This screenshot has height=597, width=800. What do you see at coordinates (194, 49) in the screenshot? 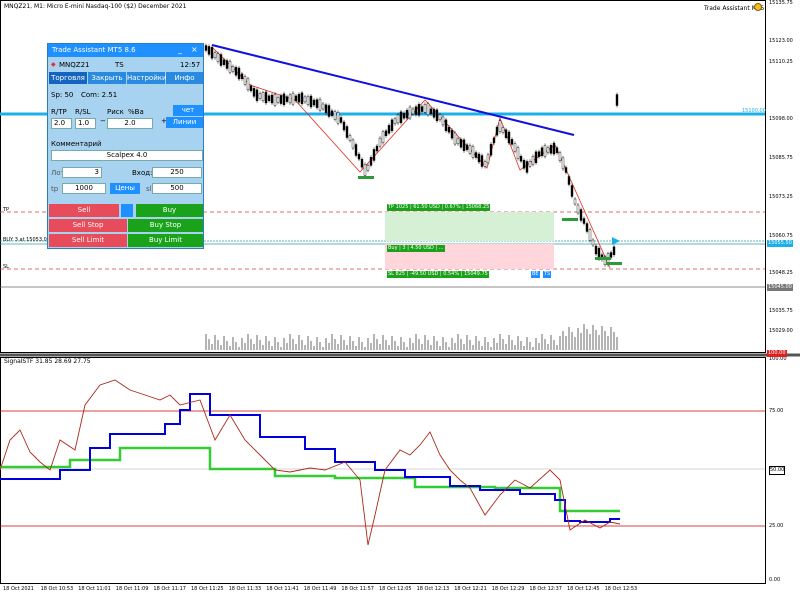
I see `close-icon: ×` at bounding box center [194, 49].